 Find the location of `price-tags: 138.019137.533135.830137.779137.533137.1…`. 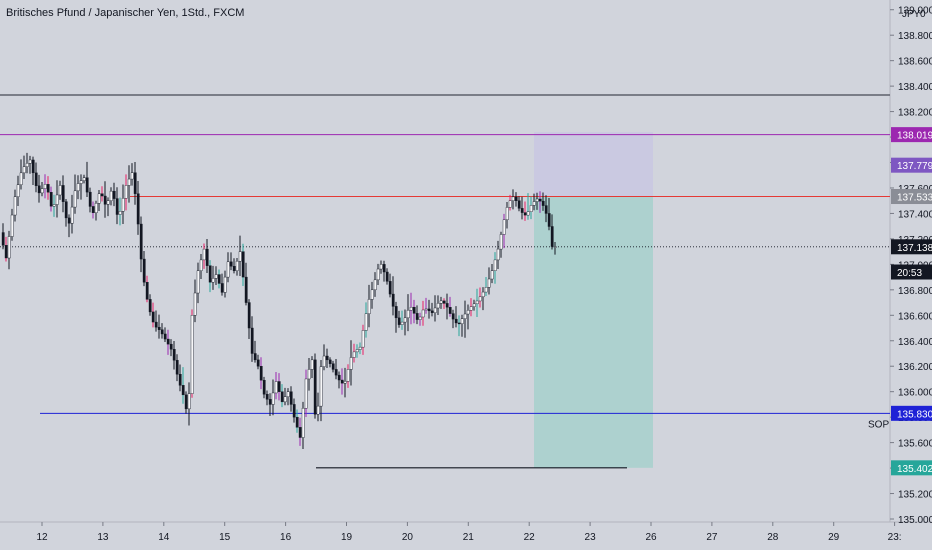

price-tags: 138.019137.533135.830137.779137.533137.1… is located at coordinates (911, 301).